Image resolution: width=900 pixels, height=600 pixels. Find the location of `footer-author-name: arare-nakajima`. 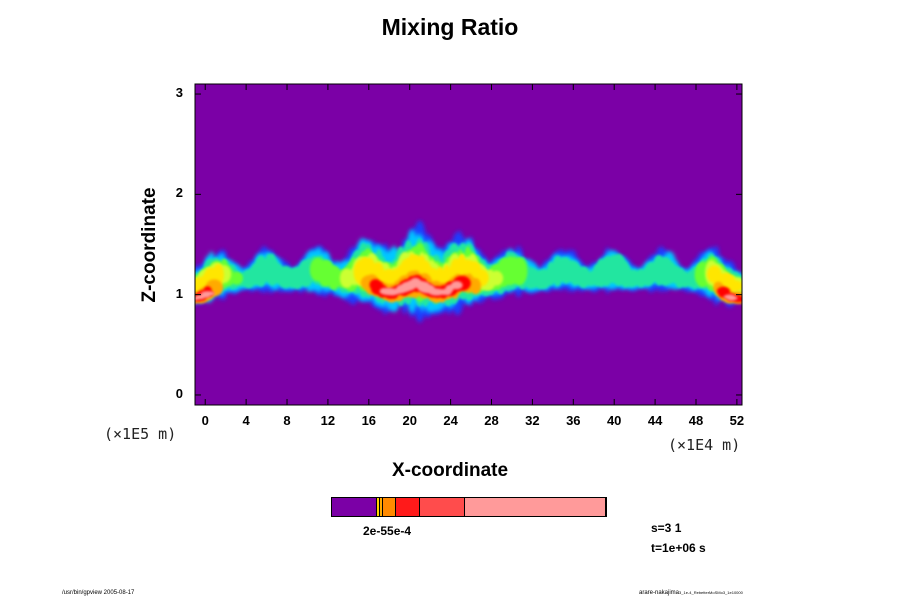

footer-author-name: arare-nakajima is located at coordinates (659, 593).